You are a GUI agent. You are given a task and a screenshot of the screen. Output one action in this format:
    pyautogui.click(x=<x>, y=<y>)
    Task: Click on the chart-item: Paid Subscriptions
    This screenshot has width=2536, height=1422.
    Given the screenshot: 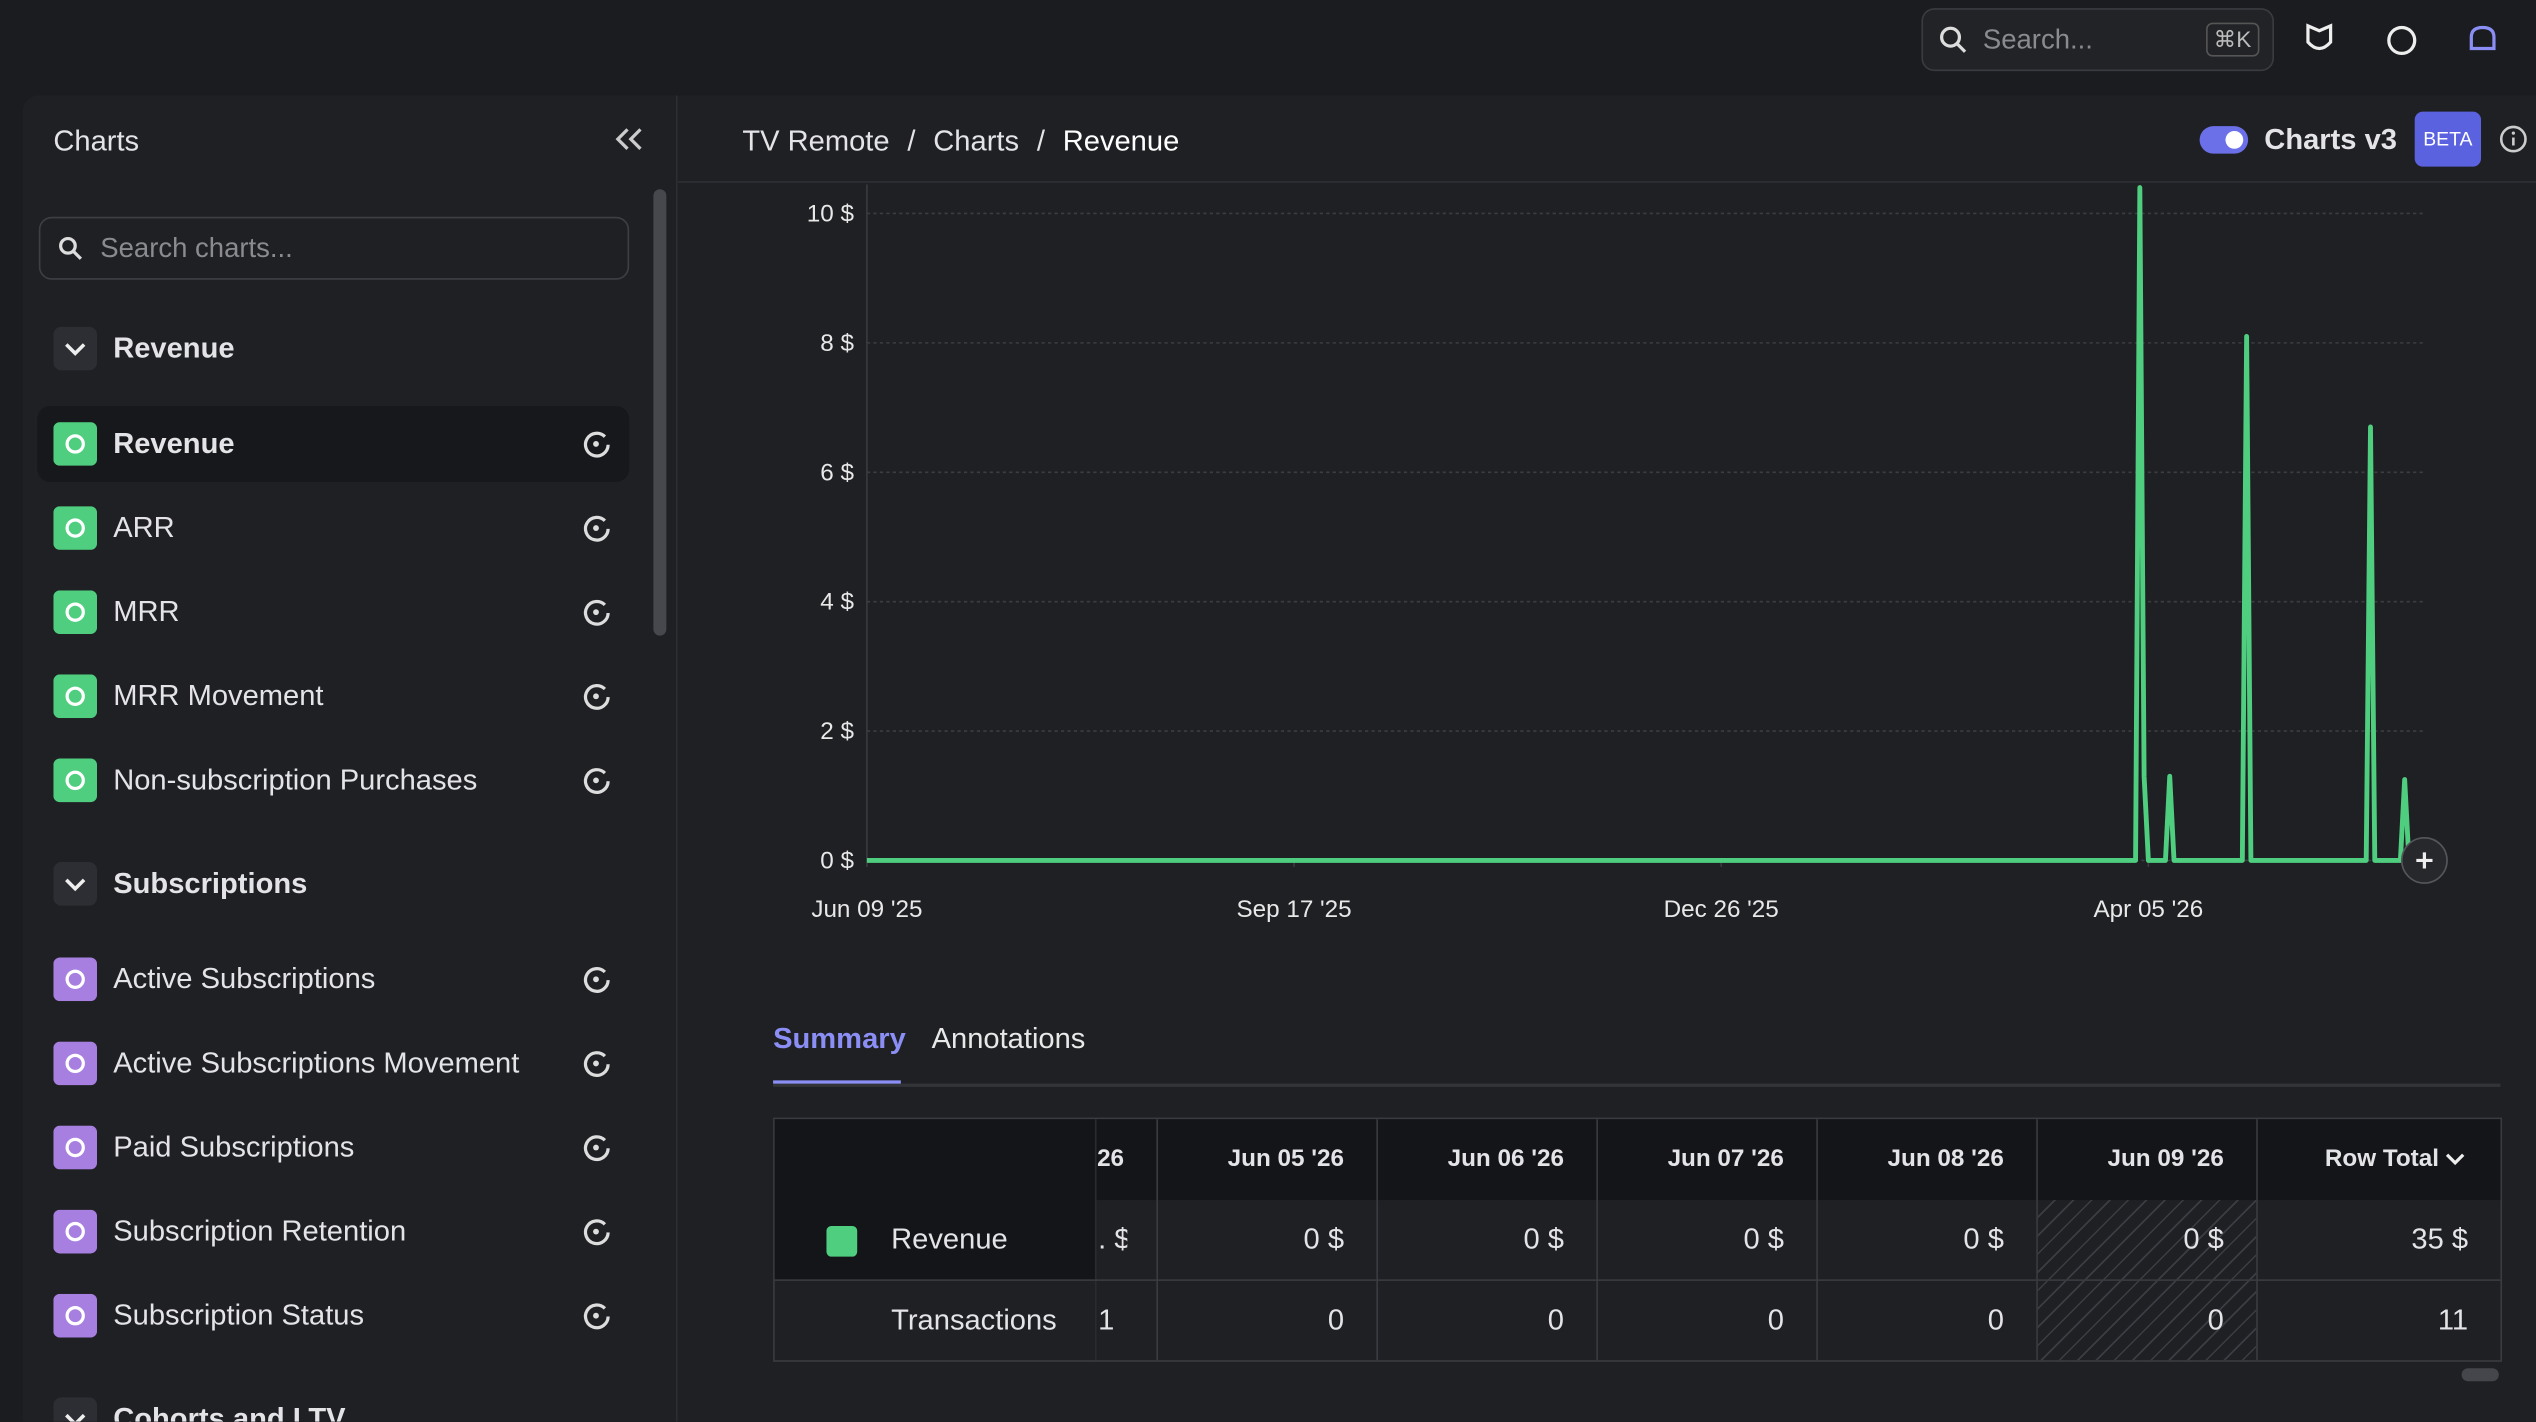 What is the action you would take?
    pyautogui.click(x=234, y=1146)
    